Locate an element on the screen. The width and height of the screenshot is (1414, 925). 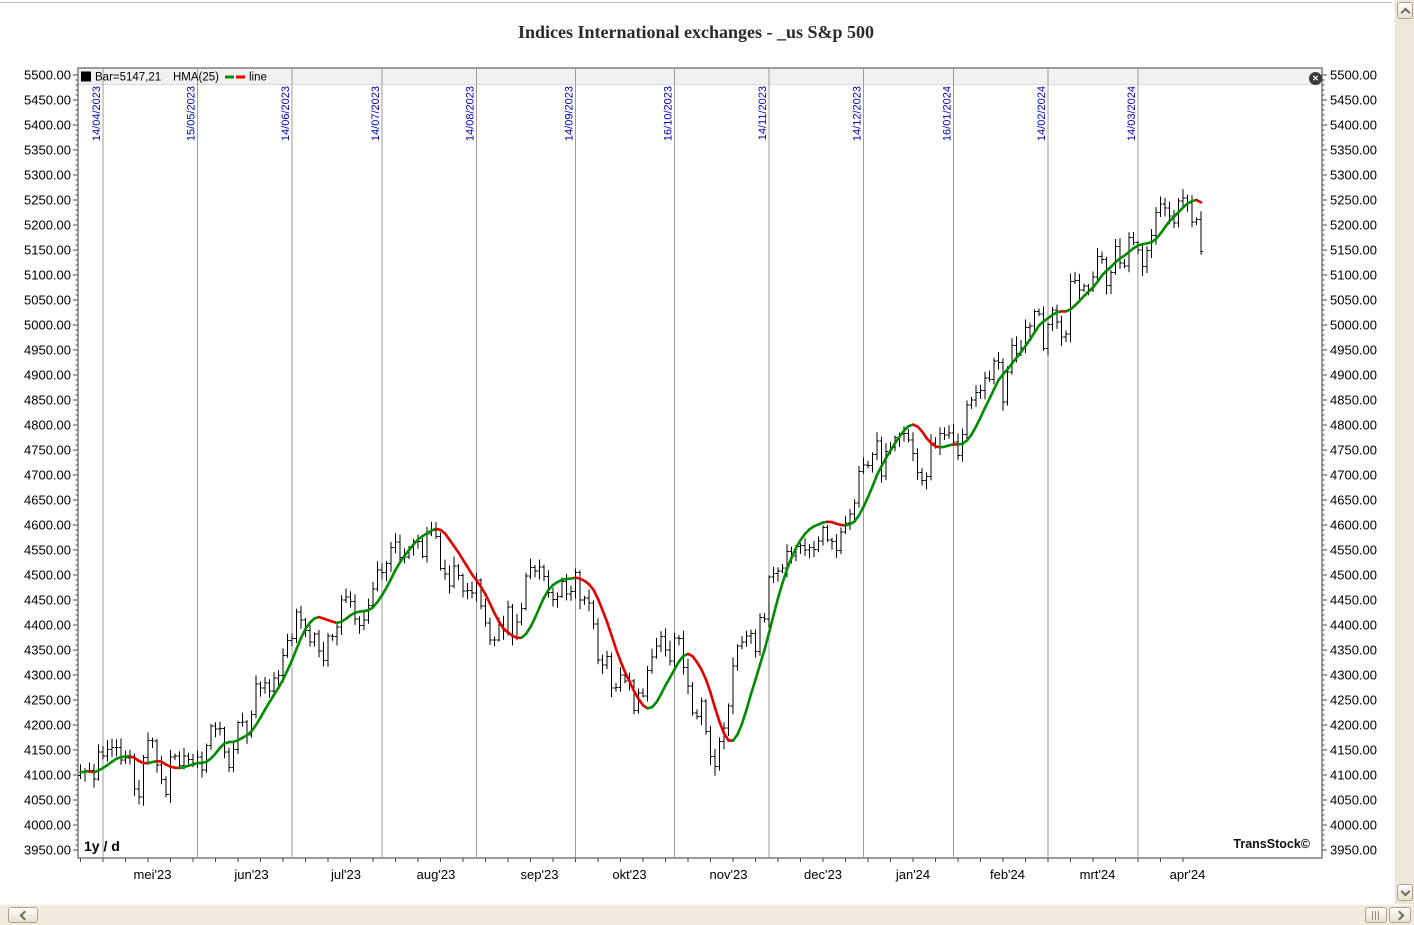
close-icon: ✕ is located at coordinates (1315, 78).